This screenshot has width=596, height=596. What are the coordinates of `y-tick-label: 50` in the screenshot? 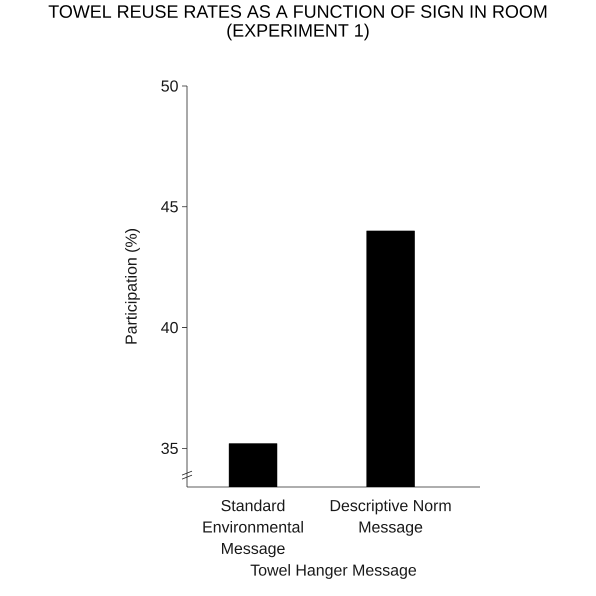 It's located at (169, 86).